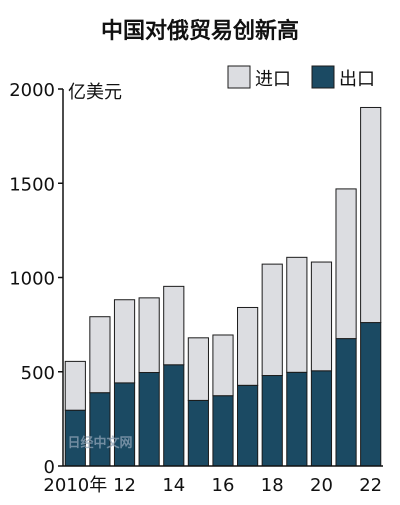  What do you see at coordinates (149, 335) in the screenshot?
I see `bar-import-2013` at bounding box center [149, 335].